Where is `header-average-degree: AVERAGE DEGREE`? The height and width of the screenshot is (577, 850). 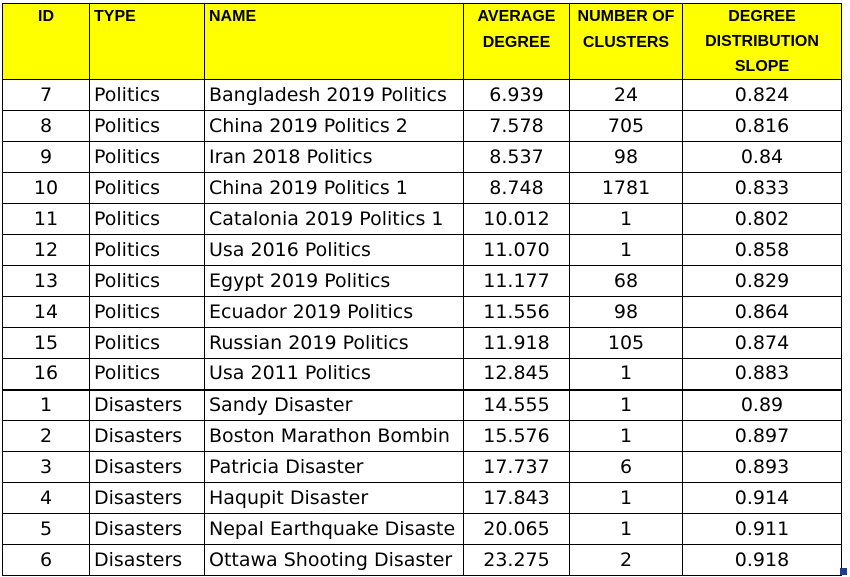
header-average-degree: AVERAGE DEGREE is located at coordinates (516, 41).